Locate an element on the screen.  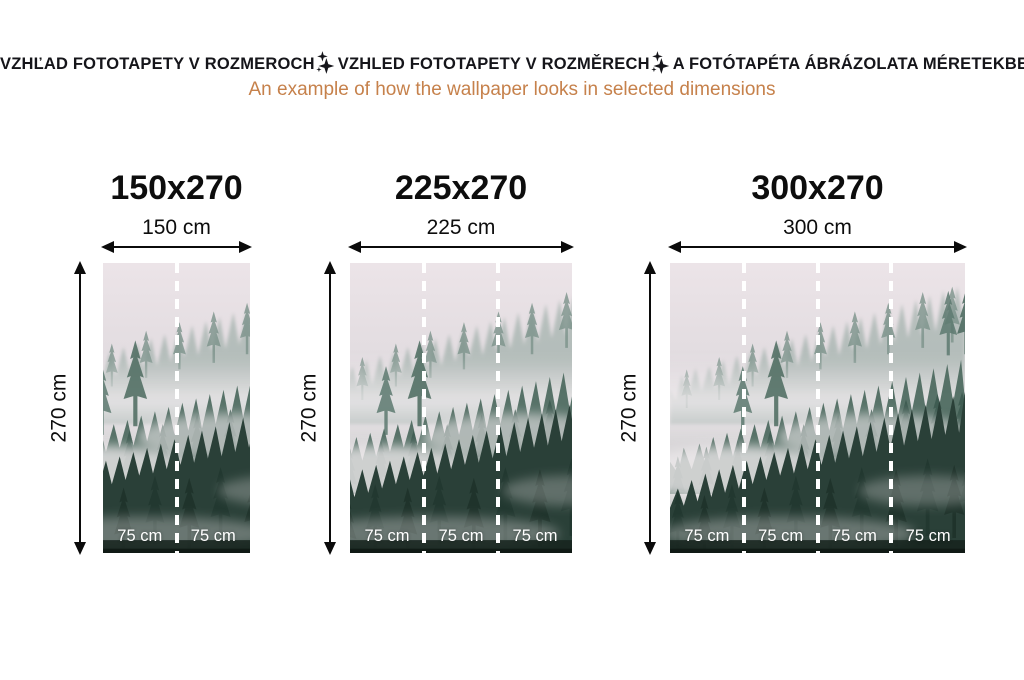
width-dimension-label: 300 cm is located at coordinates (817, 227).